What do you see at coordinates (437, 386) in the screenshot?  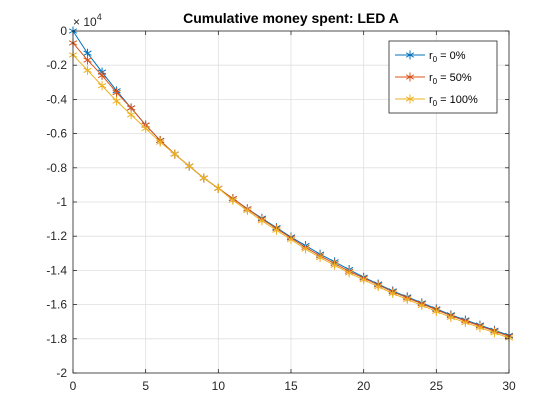 I see `x-tick-label: 25` at bounding box center [437, 386].